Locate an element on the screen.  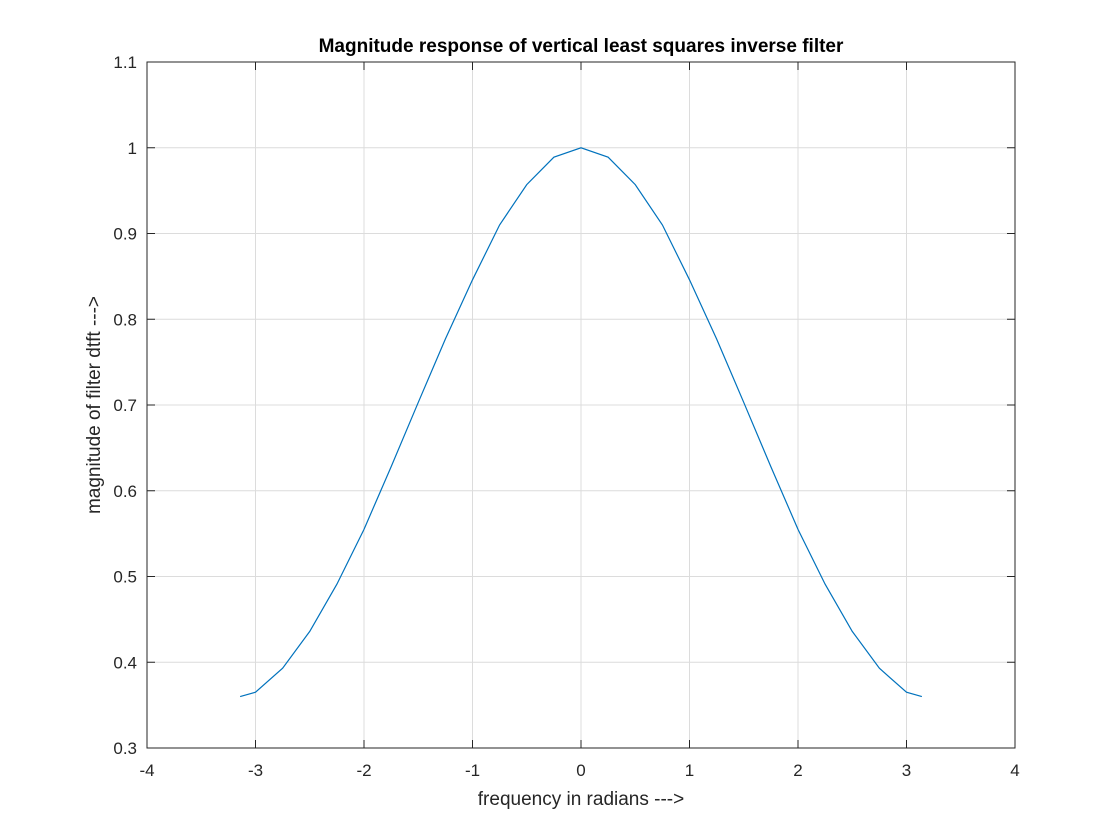
y-tick-label: 0.9 is located at coordinates (125, 234).